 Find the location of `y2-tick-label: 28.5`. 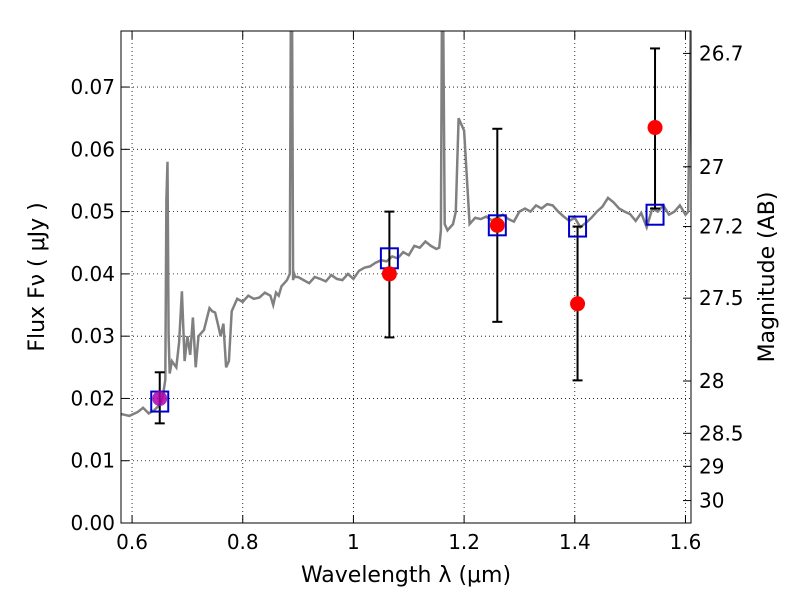

y2-tick-label: 28.5 is located at coordinates (721, 433).